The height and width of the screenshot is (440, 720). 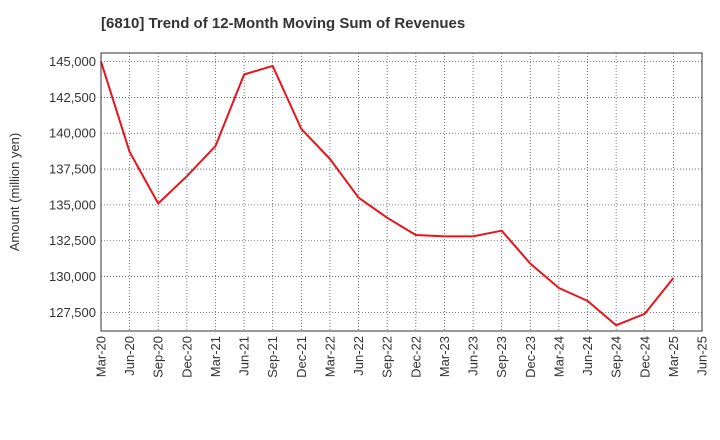 I want to click on y-tick-label: 130,000, so click(x=72, y=276).